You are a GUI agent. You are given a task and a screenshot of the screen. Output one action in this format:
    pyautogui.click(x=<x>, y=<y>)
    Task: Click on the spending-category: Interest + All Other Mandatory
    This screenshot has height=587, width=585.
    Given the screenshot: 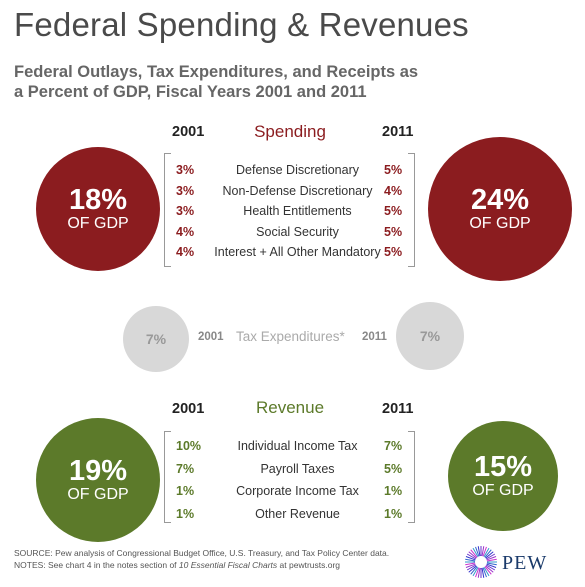 What is the action you would take?
    pyautogui.click(x=297, y=252)
    